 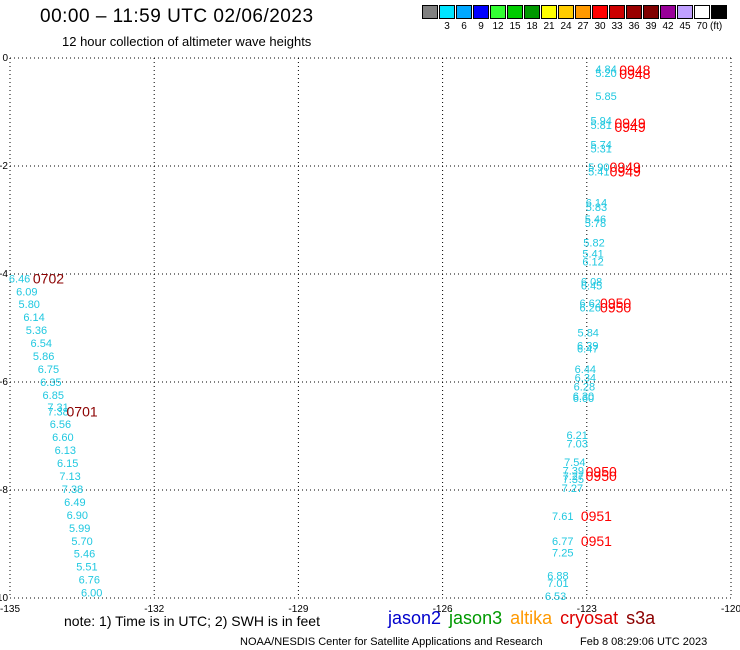 I want to click on color-scale-label: 33, so click(x=617, y=26).